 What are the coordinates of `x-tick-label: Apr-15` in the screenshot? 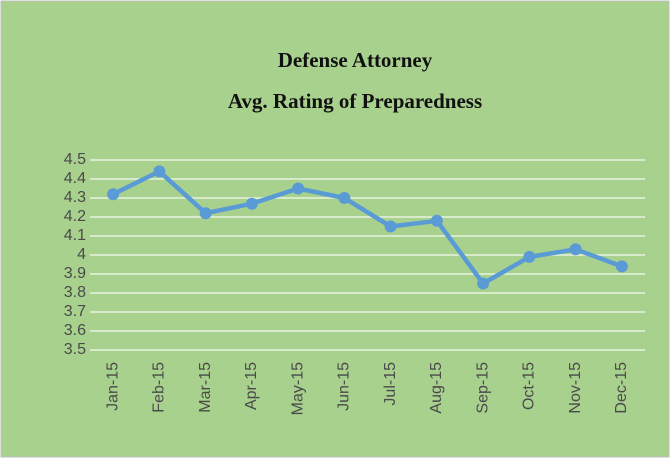 It's located at (251, 386).